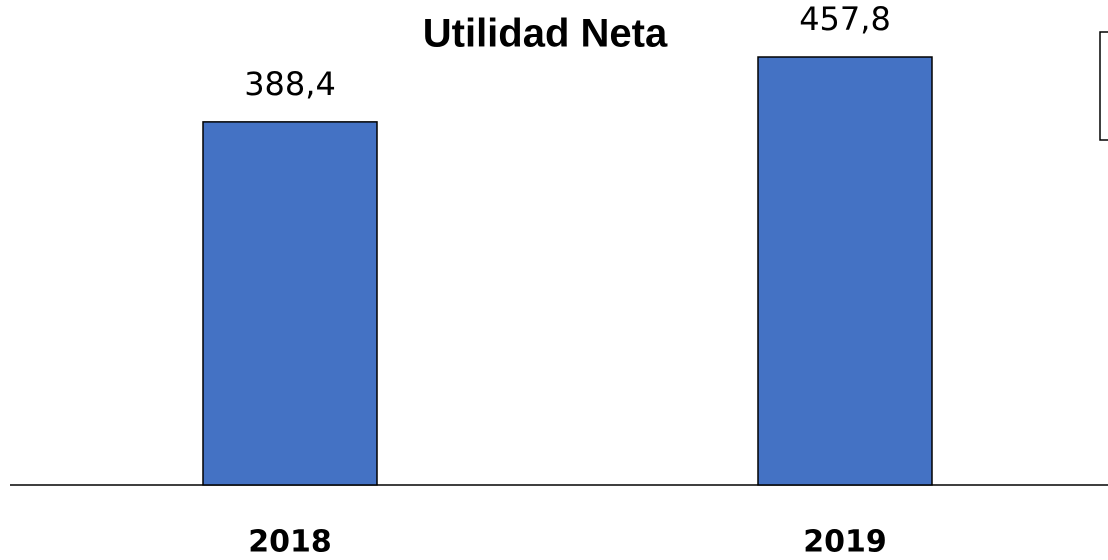  What do you see at coordinates (845, 19) in the screenshot?
I see `value-label: 457,8` at bounding box center [845, 19].